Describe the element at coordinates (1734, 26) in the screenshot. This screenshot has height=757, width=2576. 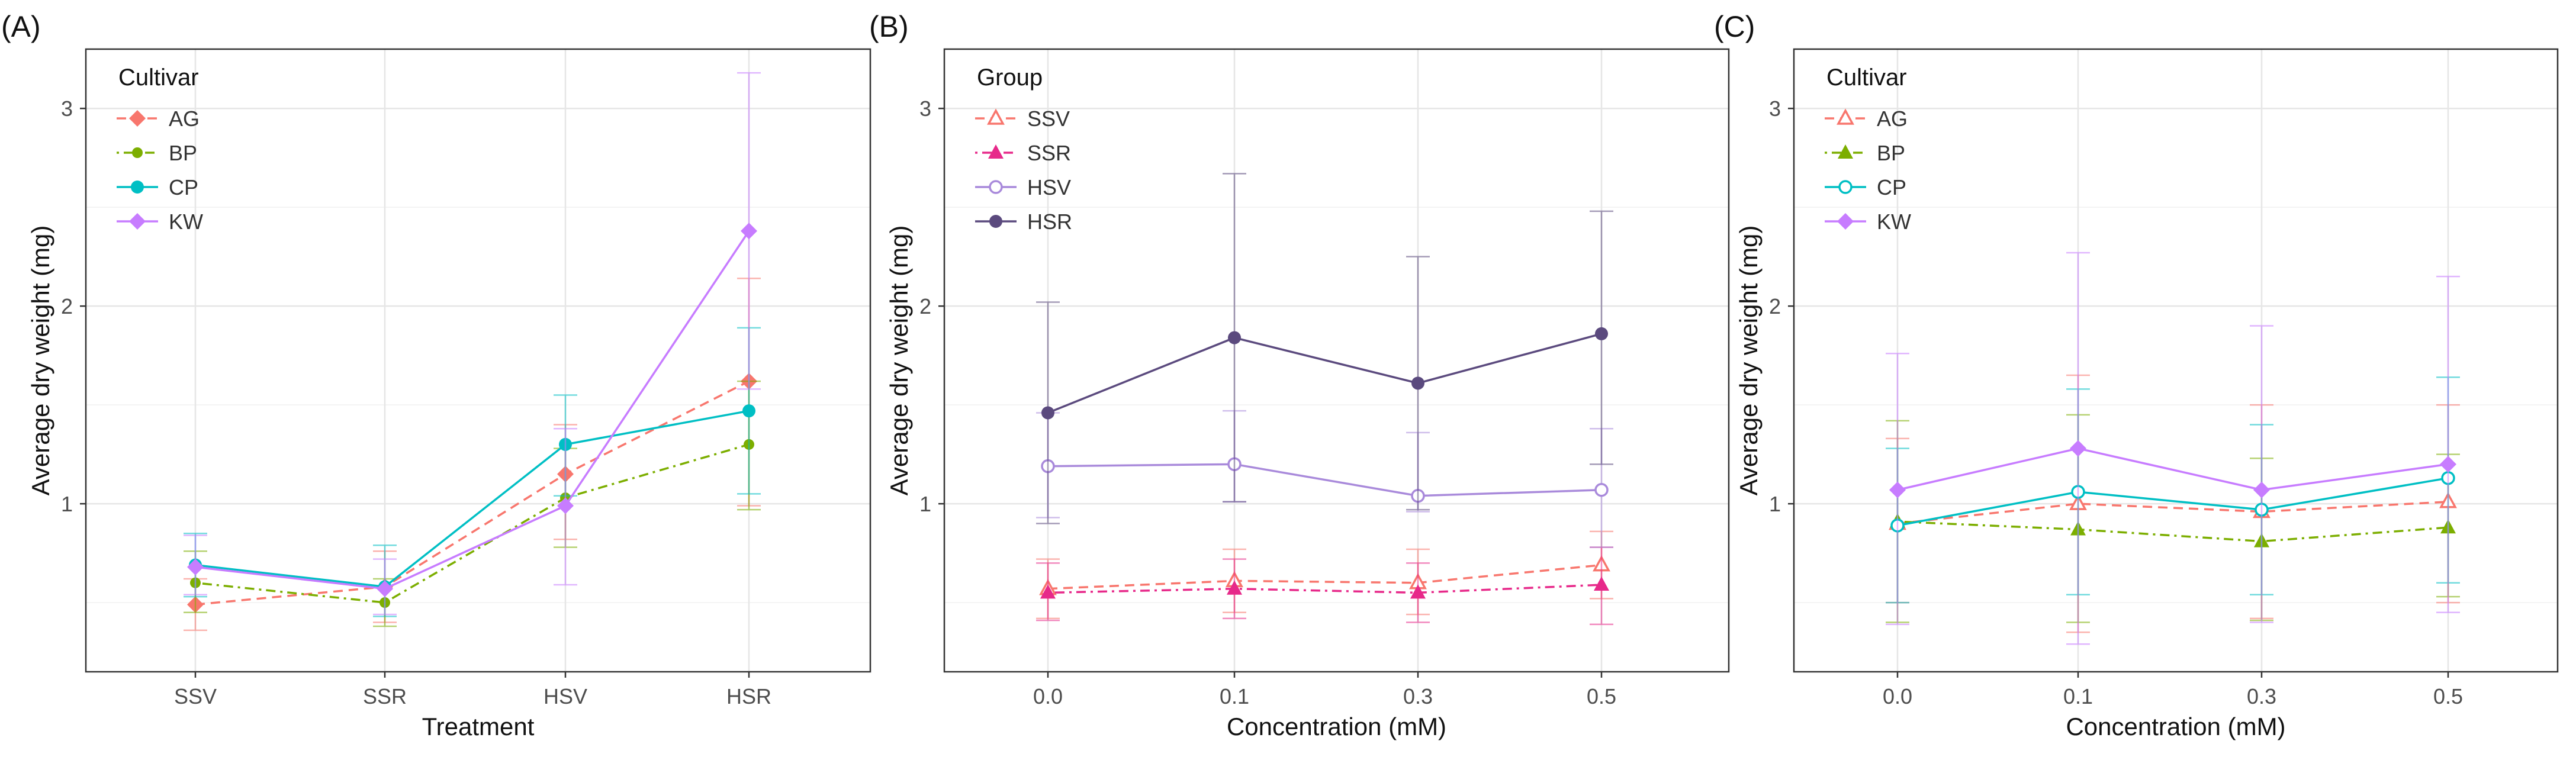
I see `panel-label: (C)` at that location.